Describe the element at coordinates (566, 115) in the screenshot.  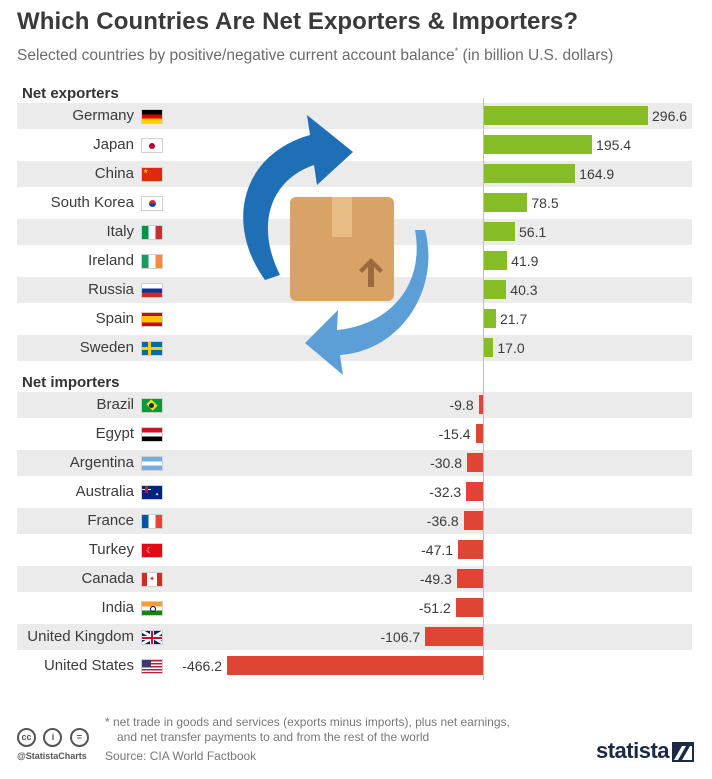
I see `bar-germany` at that location.